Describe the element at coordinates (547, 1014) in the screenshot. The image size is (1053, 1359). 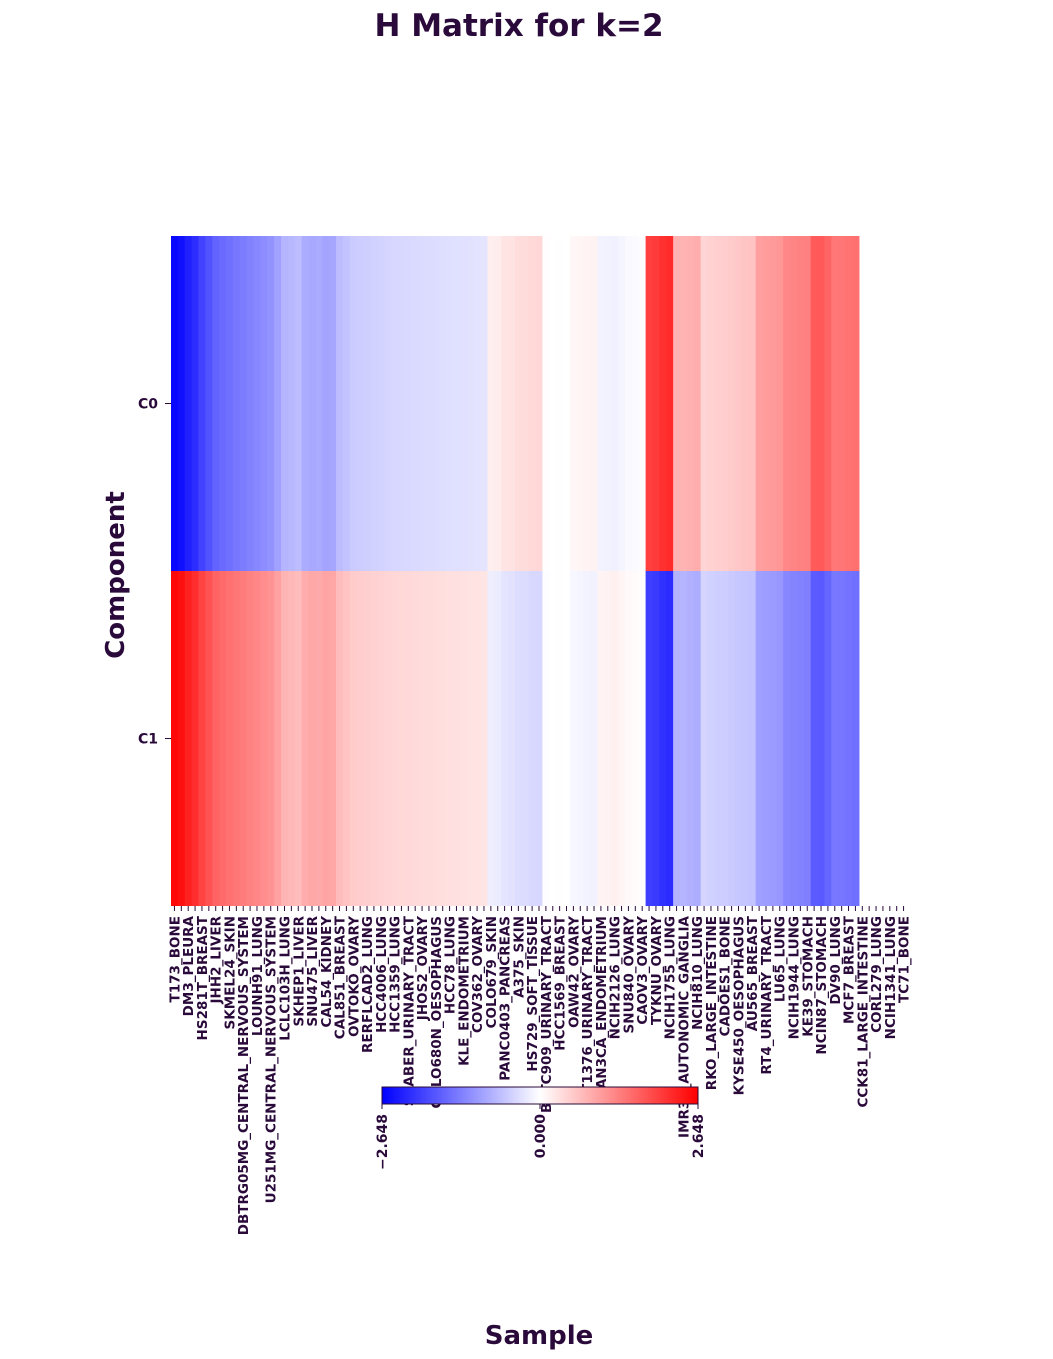
I see `x-tick-label: BFTC909_URINARY_TRACT` at that location.